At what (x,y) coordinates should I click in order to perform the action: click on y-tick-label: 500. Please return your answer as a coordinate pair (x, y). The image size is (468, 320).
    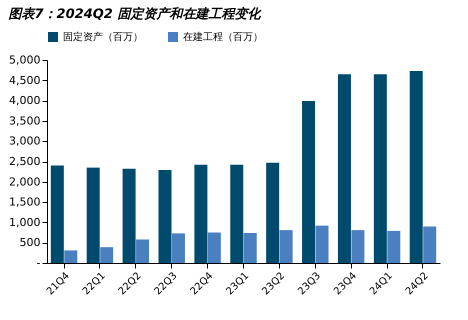
    Looking at the image, I should click on (30, 243).